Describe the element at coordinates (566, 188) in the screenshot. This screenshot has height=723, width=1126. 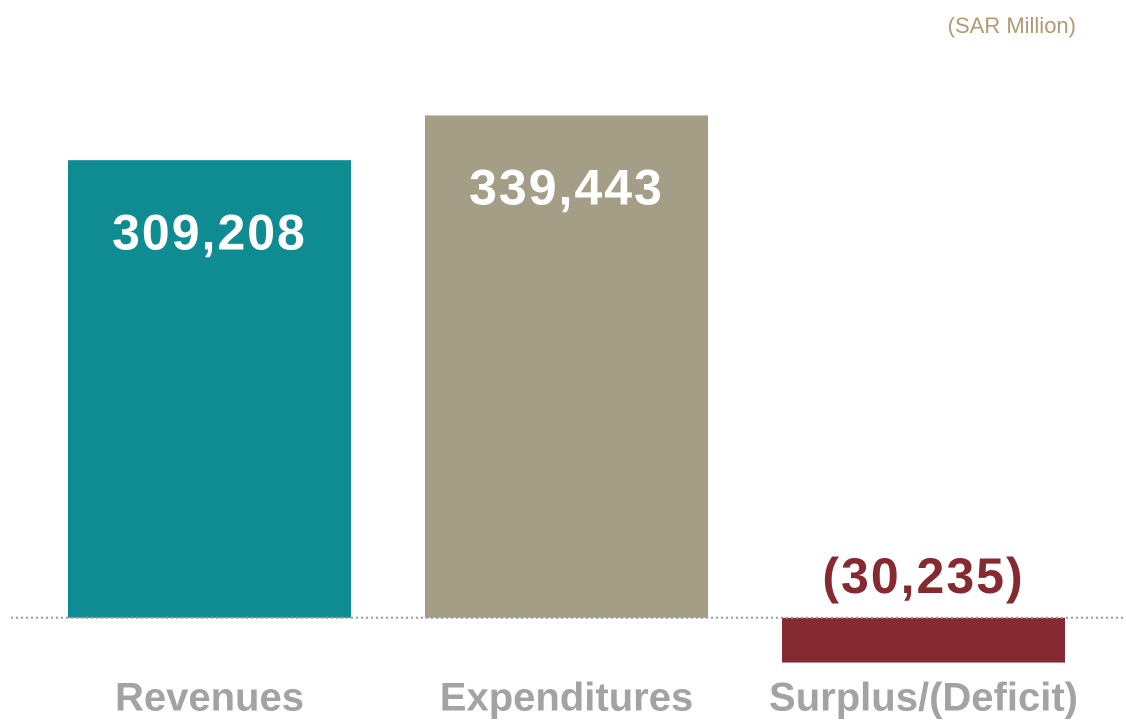
I see `value-label: 339,443` at that location.